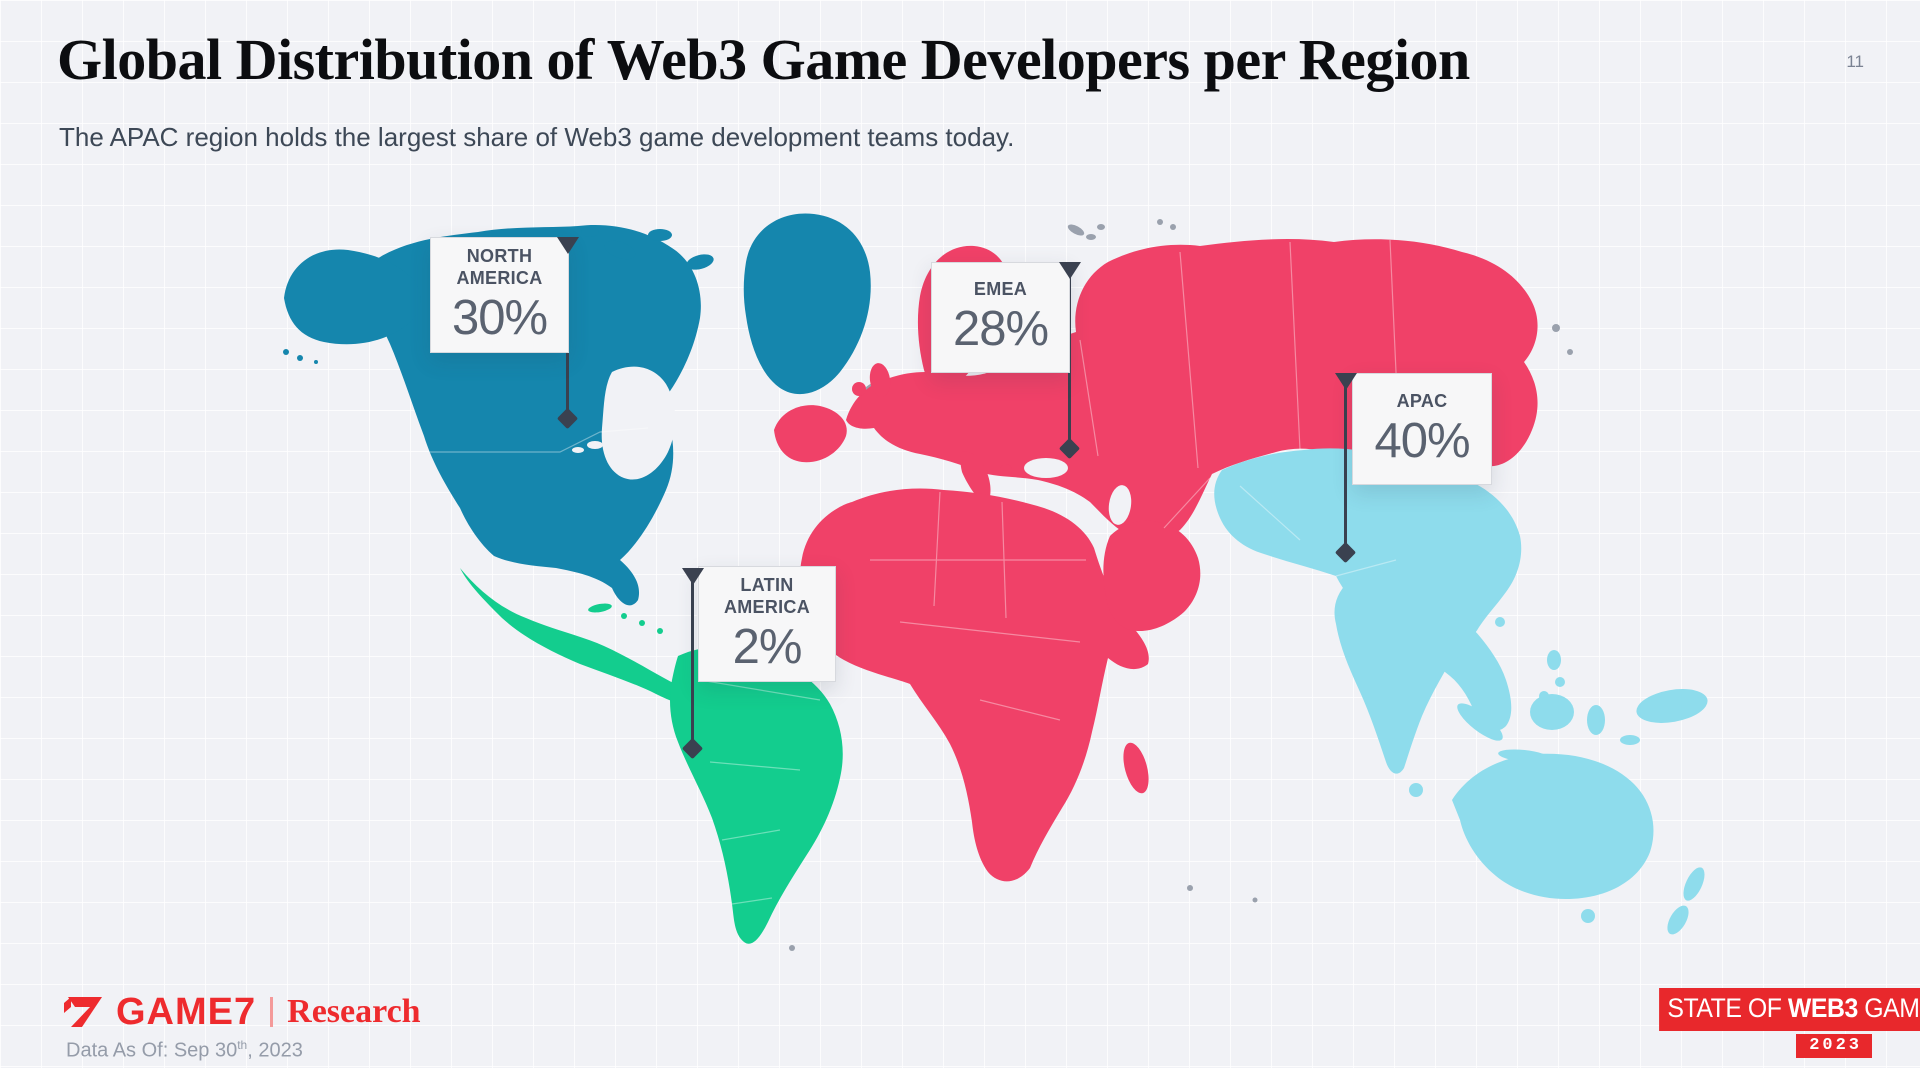  Describe the element at coordinates (83, 1012) in the screenshot. I see `game7-mark-icon` at that location.